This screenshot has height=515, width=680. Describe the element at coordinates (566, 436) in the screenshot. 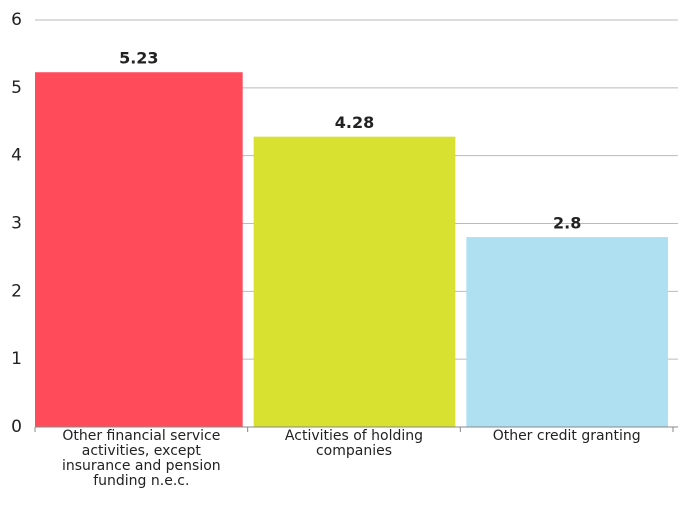

I see `x-tick-label: Other credit granting` at that location.